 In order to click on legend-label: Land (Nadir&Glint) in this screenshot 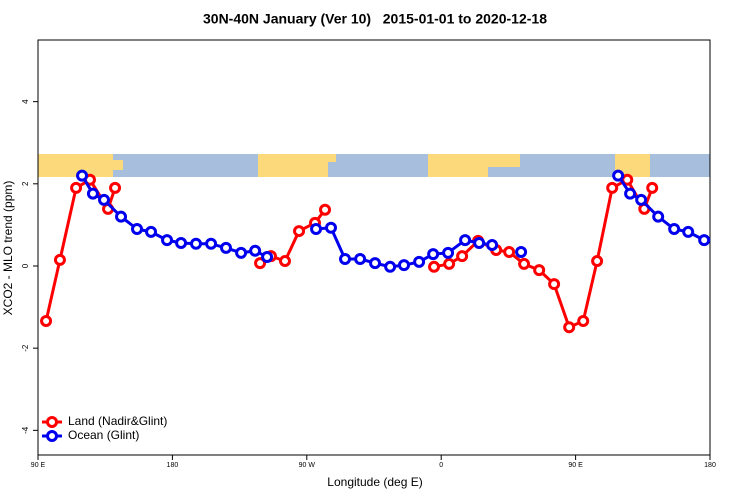, I will do `click(117, 421)`.